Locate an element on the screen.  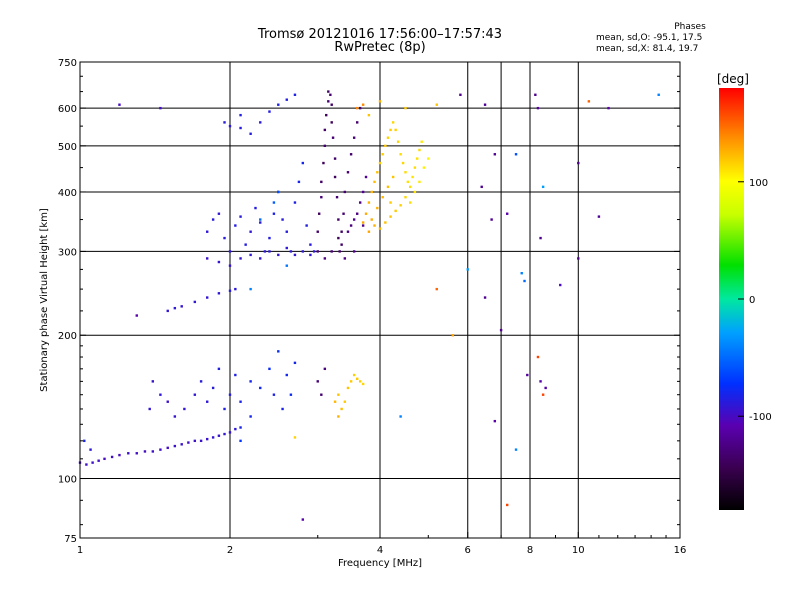
stats-x-mode: mean, sd,X: 81.4, 19.7 is located at coordinates (647, 49).